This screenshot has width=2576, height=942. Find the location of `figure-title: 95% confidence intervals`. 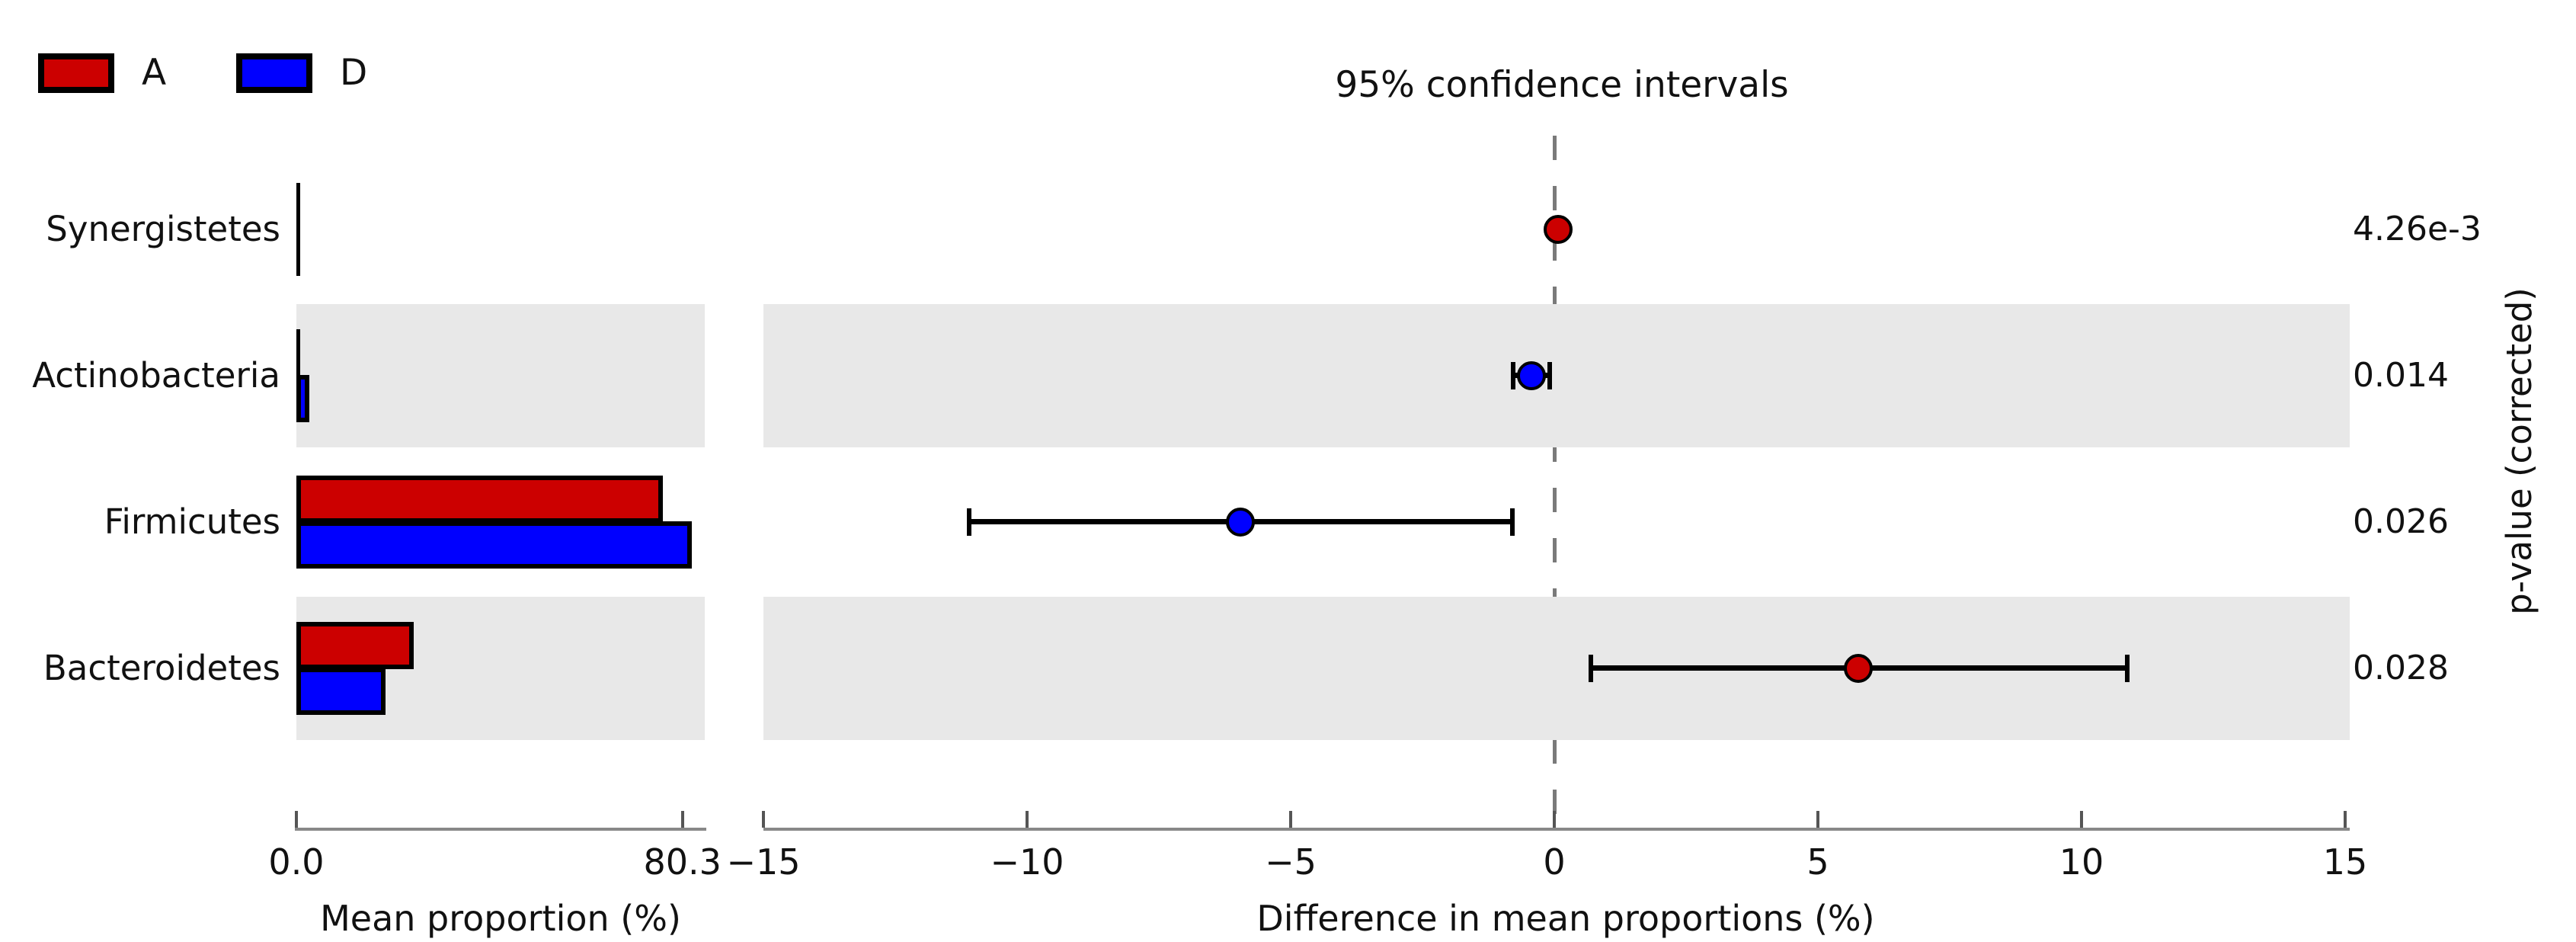

figure-title: 95% confidence intervals is located at coordinates (1562, 85).